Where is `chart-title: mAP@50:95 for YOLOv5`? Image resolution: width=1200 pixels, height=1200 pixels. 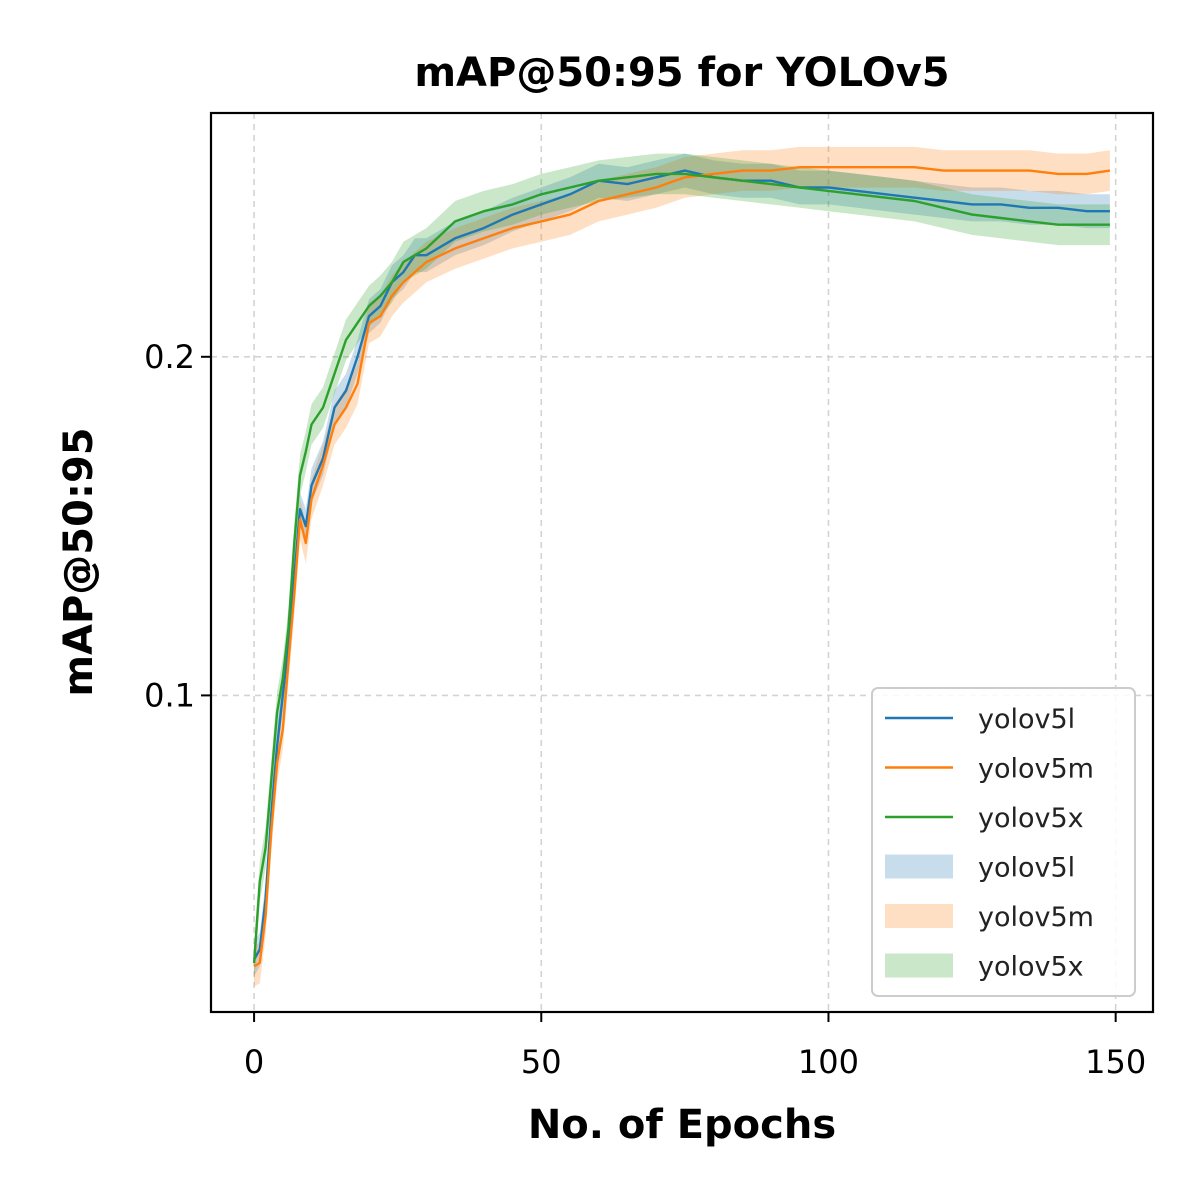 chart-title: mAP@50:95 for YOLOv5 is located at coordinates (681, 73).